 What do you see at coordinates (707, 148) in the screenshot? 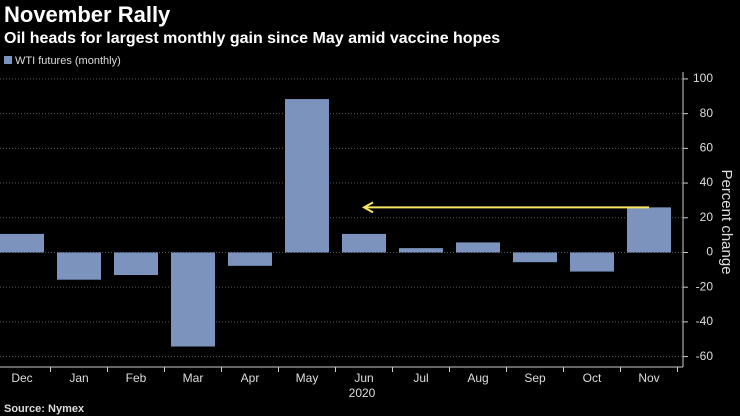
I see `y-tick-label: 60` at bounding box center [707, 148].